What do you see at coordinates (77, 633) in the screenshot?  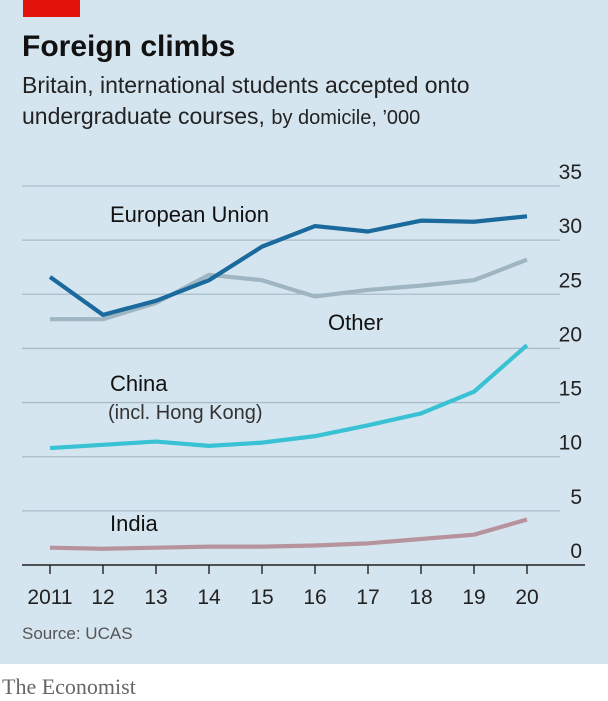 I see `source-note: Source: UCAS` at bounding box center [77, 633].